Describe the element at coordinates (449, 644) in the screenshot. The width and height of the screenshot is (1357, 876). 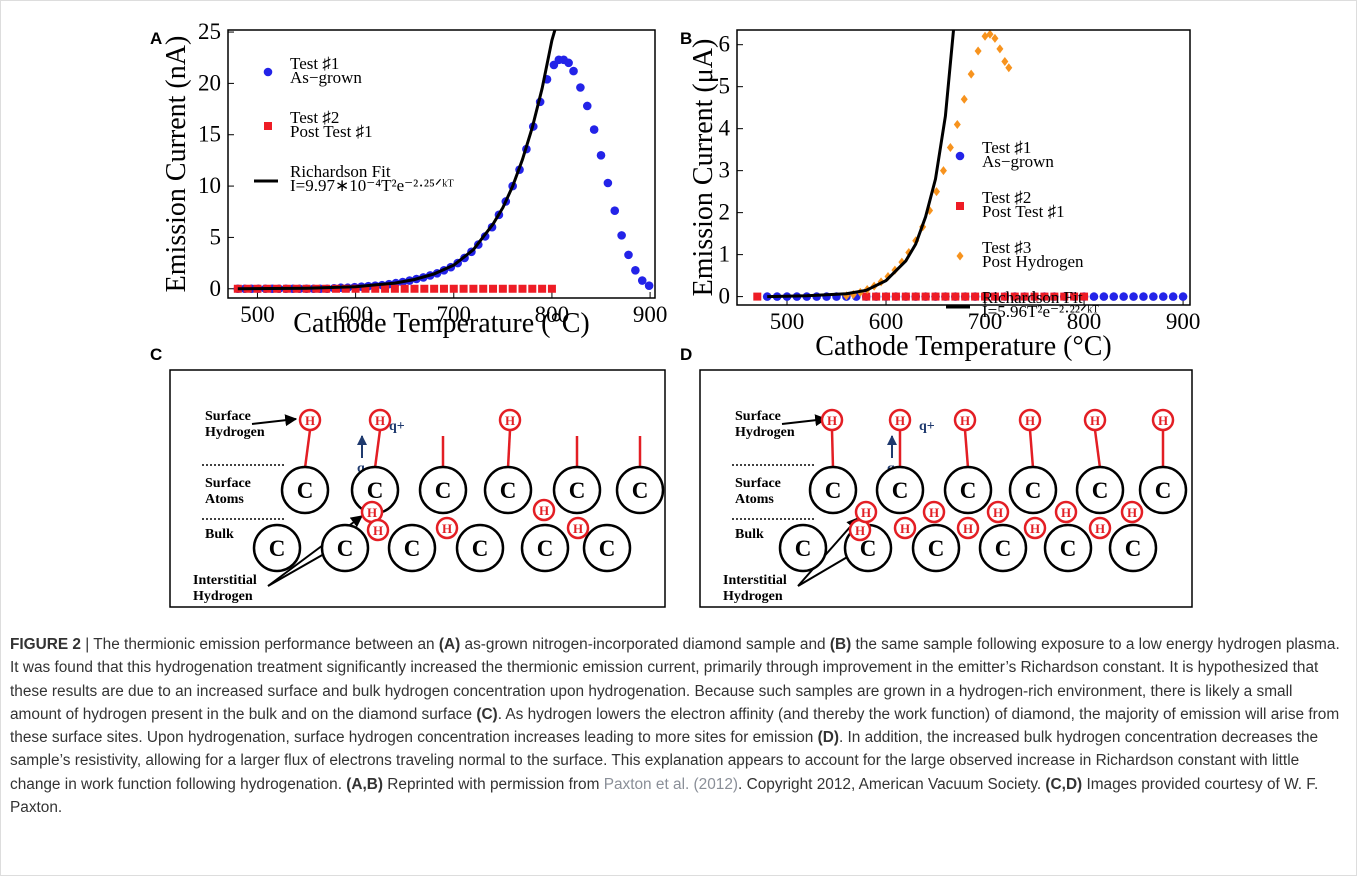
I see `caption-text: (A)` at that location.